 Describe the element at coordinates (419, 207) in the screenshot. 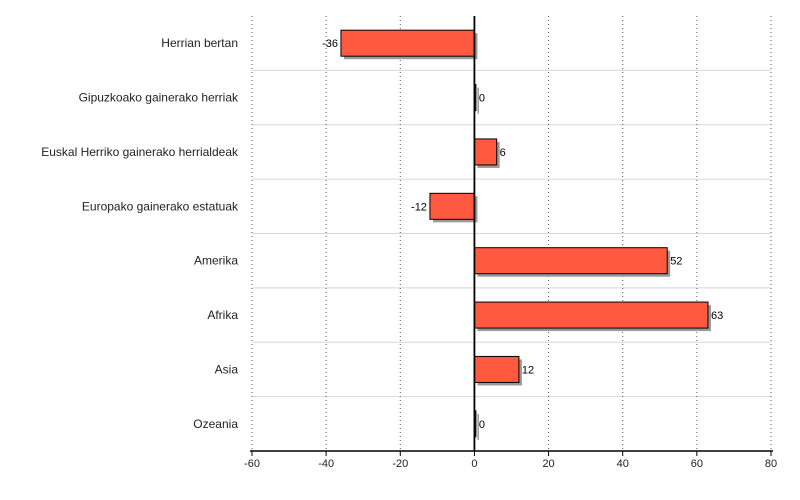

I see `data-label: -12` at that location.